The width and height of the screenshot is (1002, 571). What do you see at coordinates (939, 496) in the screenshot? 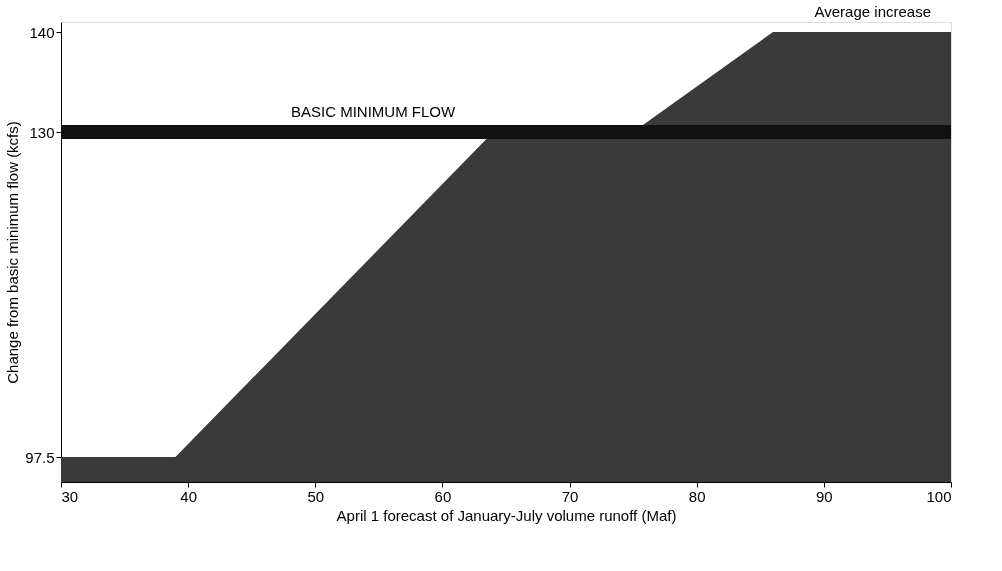
I see `x-tick-label: 100` at bounding box center [939, 496].